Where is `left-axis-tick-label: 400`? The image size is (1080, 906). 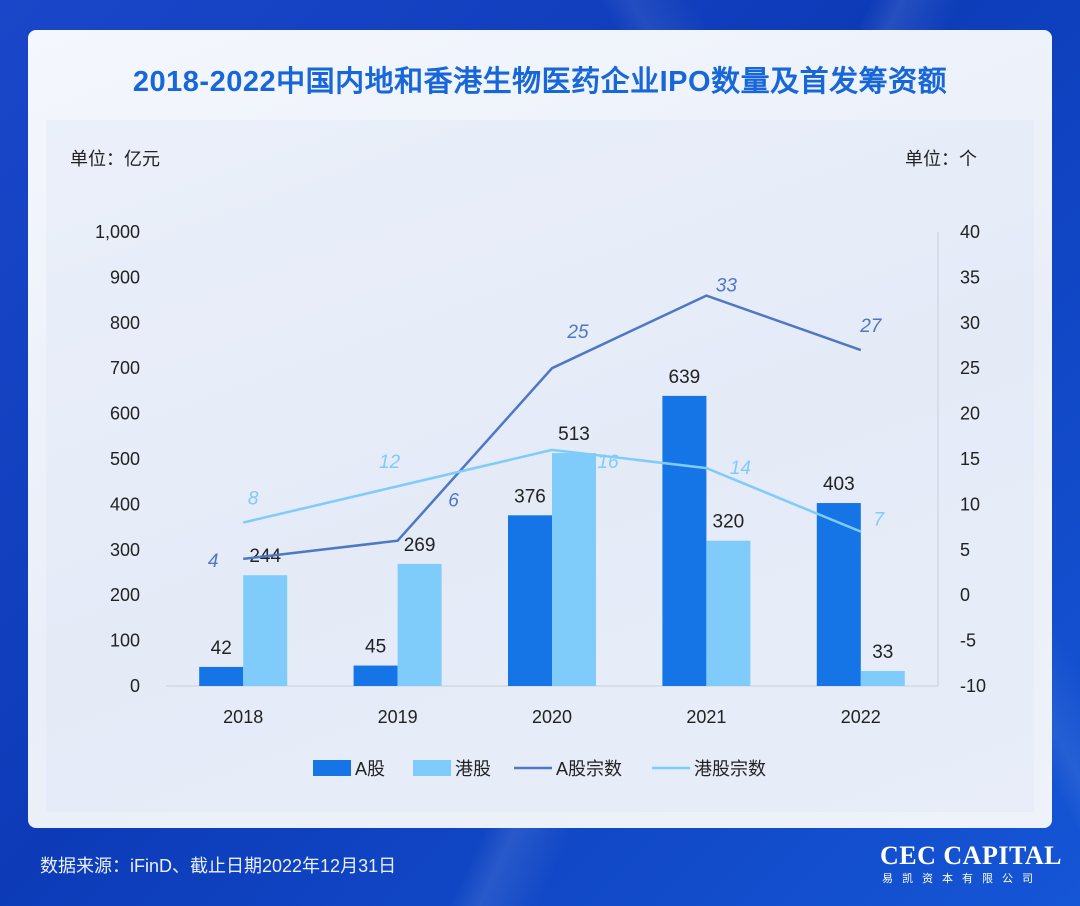 left-axis-tick-label: 400 is located at coordinates (125, 504).